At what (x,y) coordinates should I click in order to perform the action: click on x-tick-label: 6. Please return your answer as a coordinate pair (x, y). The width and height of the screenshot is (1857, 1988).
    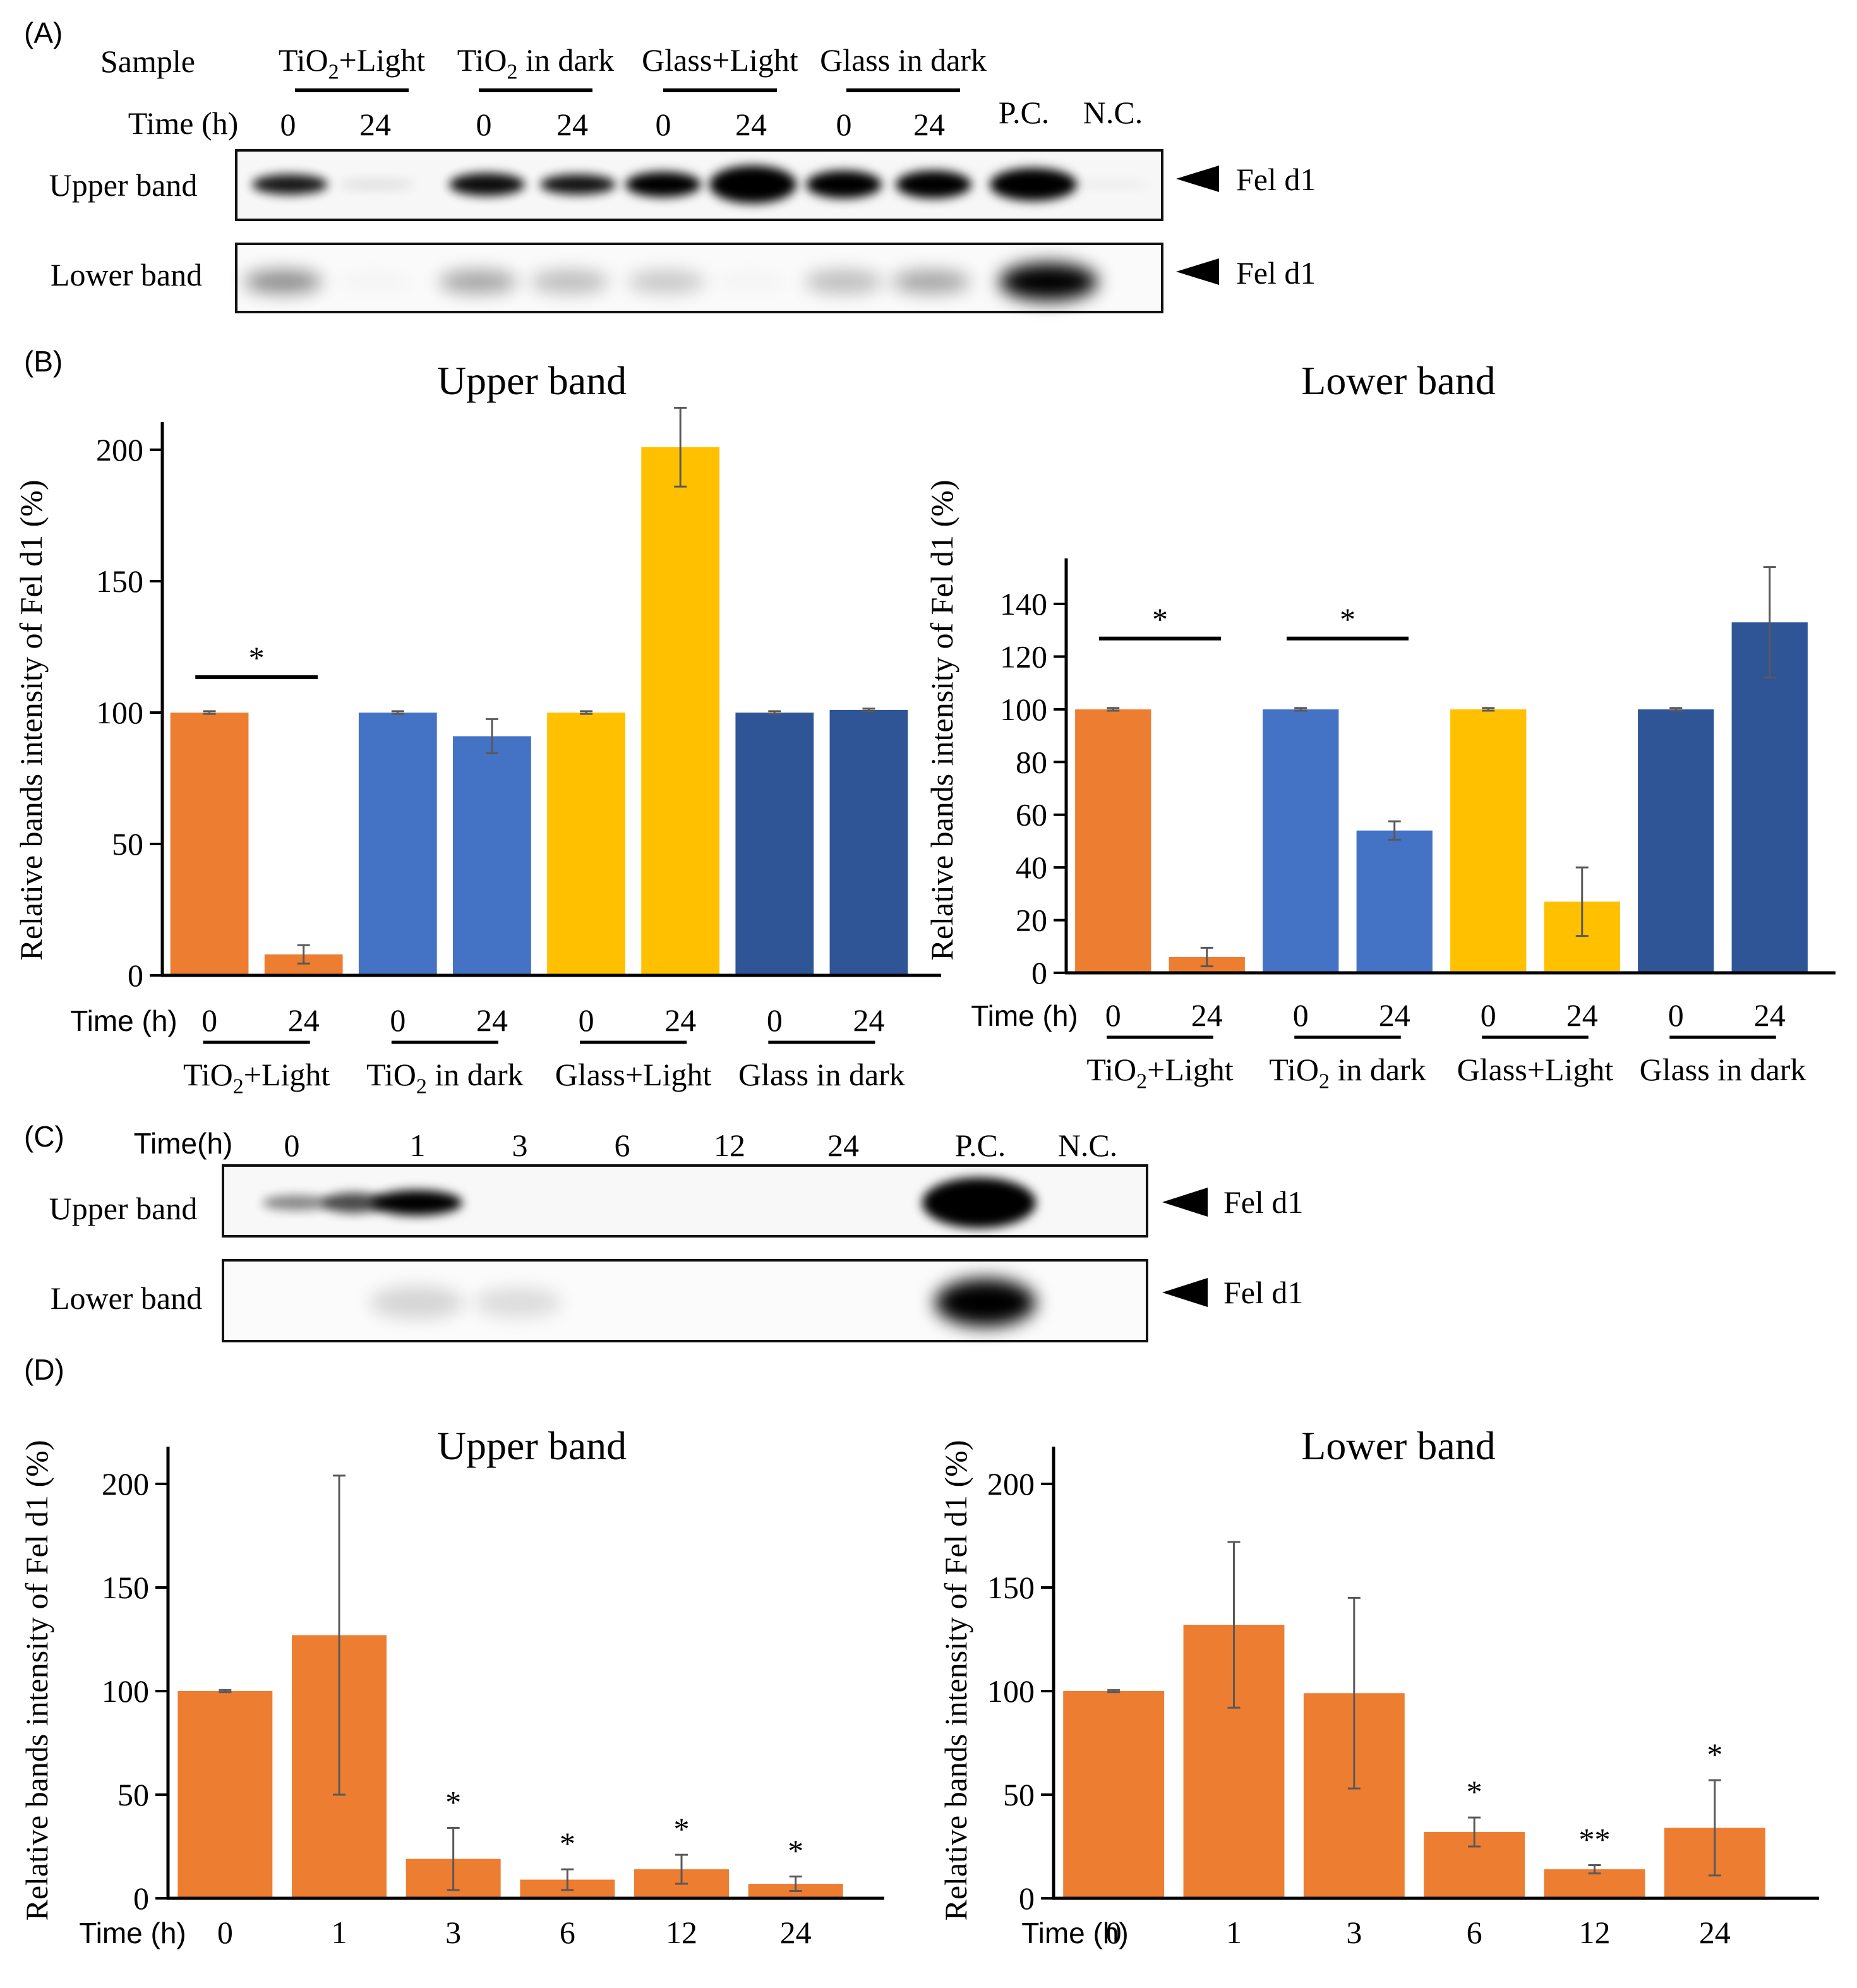
    Looking at the image, I should click on (567, 1932).